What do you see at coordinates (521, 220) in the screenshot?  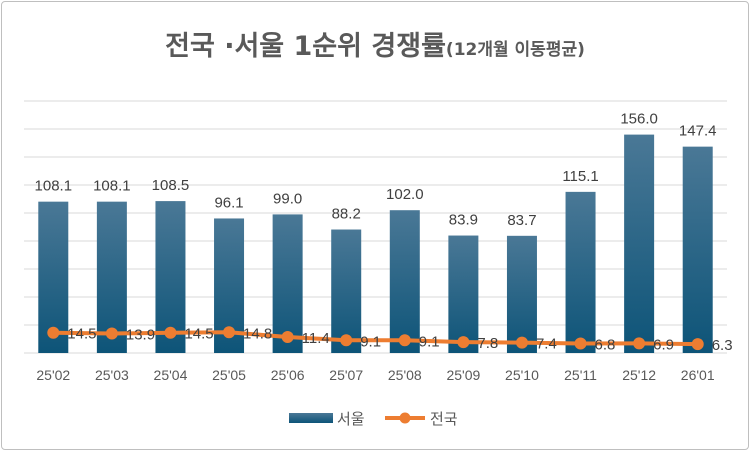 I see `bar-label: 83.7` at bounding box center [521, 220].